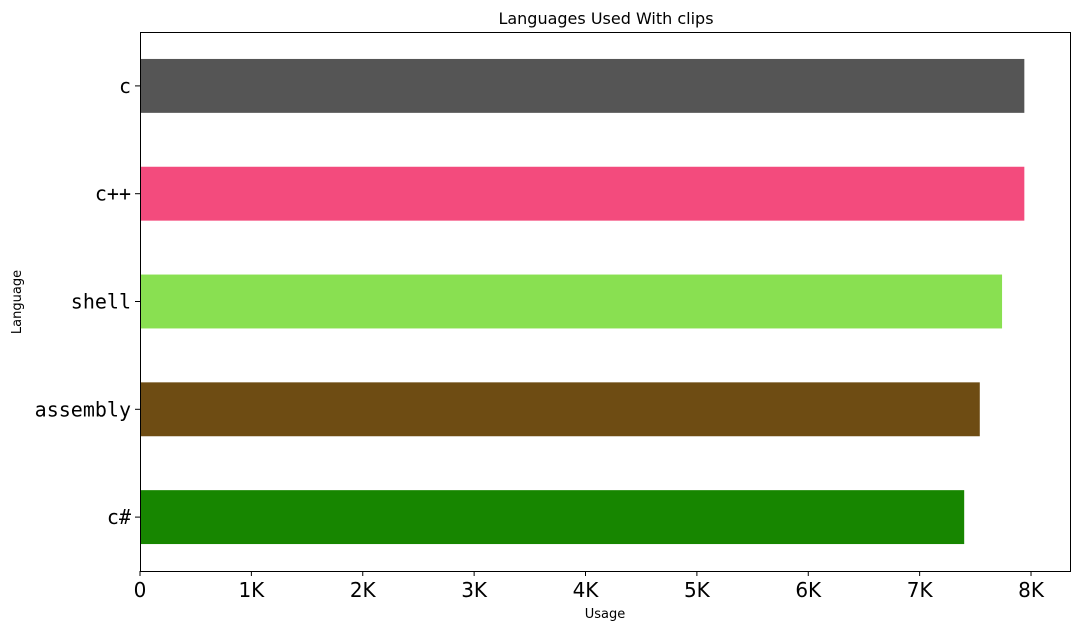 This screenshot has width=1080, height=630. What do you see at coordinates (586, 590) in the screenshot?
I see `x-tick-label: 4K` at bounding box center [586, 590].